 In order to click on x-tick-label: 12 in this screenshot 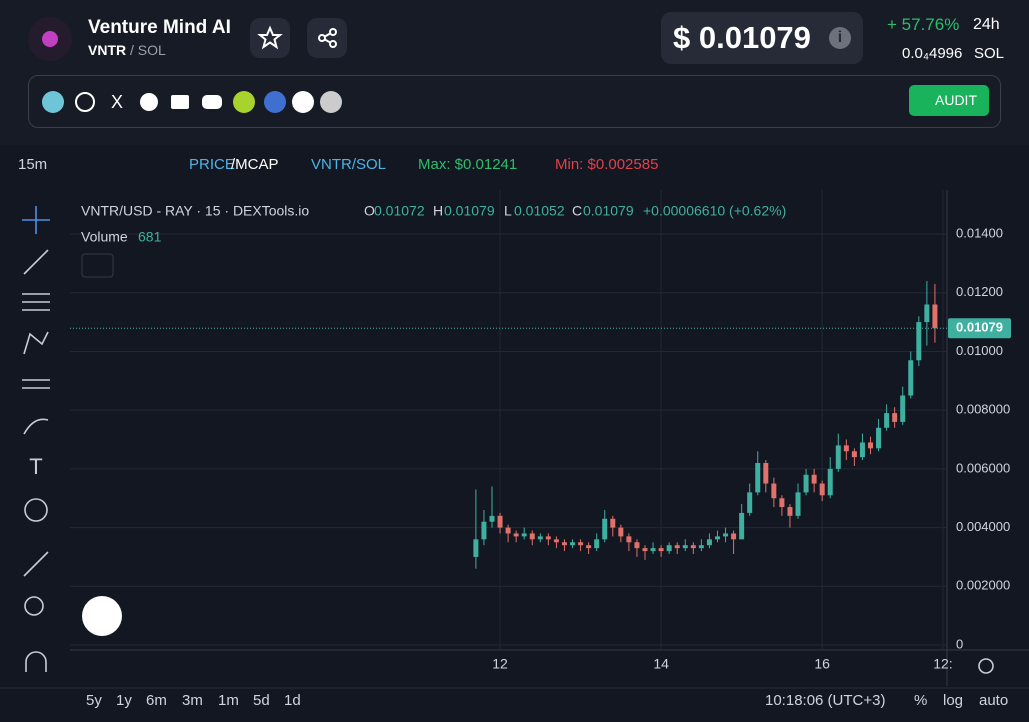, I will do `click(500, 664)`.